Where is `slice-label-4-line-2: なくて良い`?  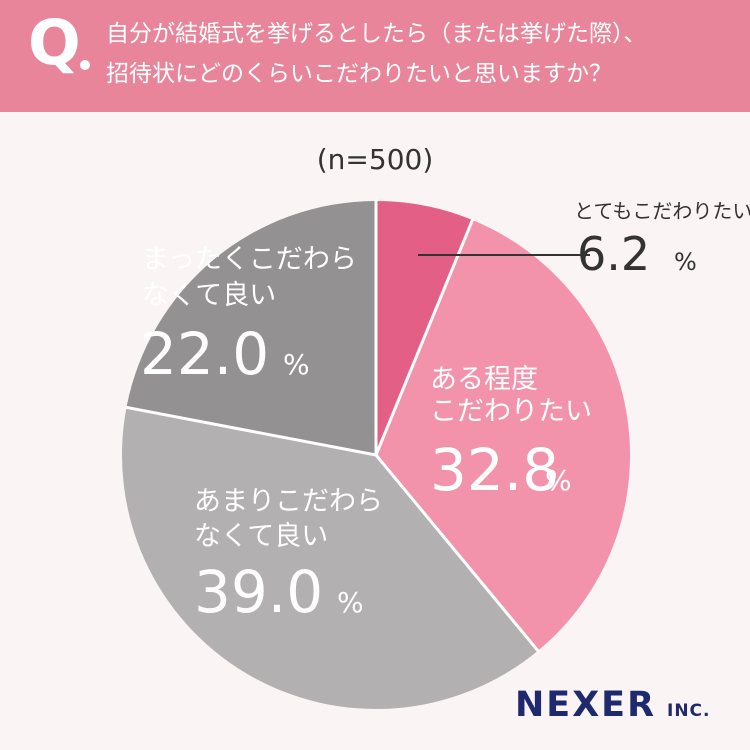 slice-label-4-line-2: なくて良い is located at coordinates (209, 295).